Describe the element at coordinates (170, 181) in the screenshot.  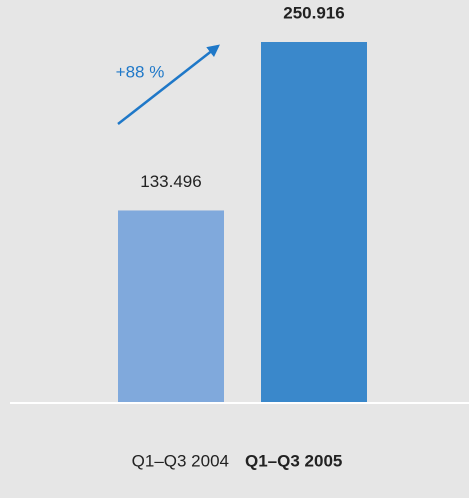
I see `value-label: 133.496` at that location.